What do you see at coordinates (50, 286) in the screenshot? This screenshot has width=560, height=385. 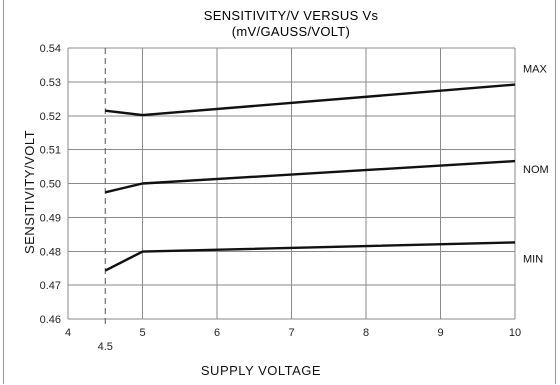 I see `y-tick-label: 0.47` at bounding box center [50, 286].